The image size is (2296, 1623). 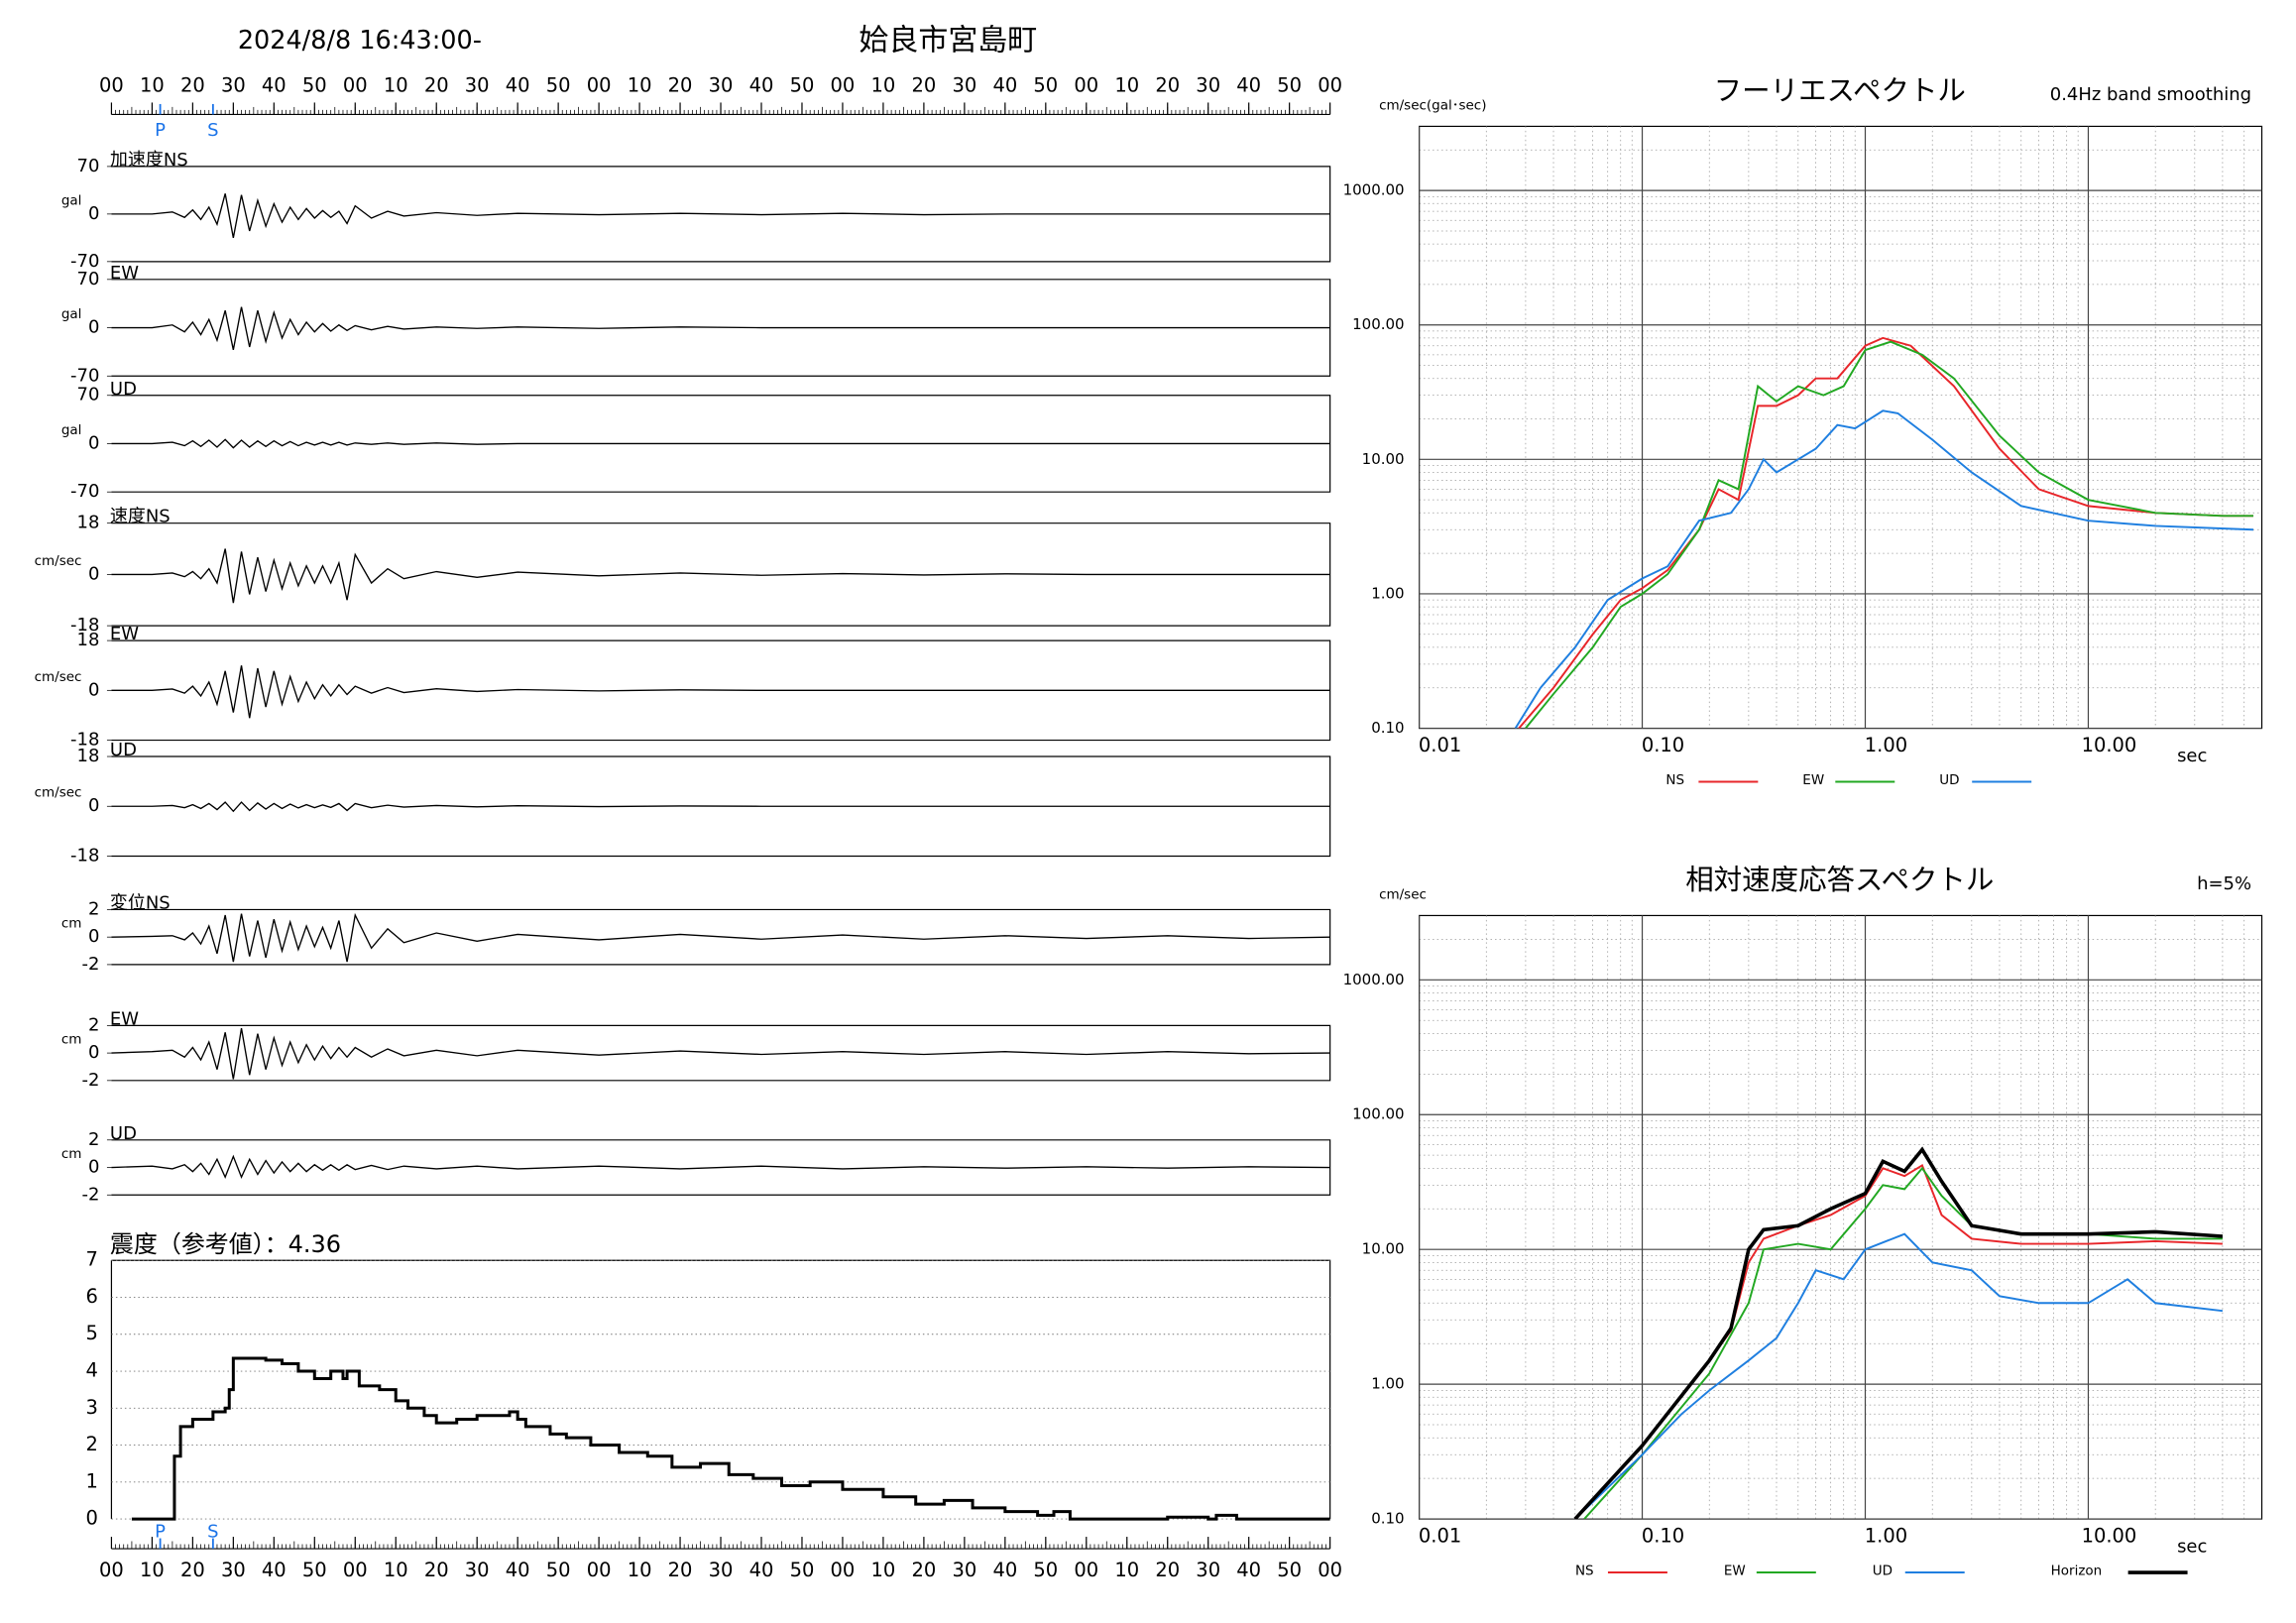 What do you see at coordinates (2192, 1547) in the screenshot?
I see `x-axis-label: sec` at bounding box center [2192, 1547].